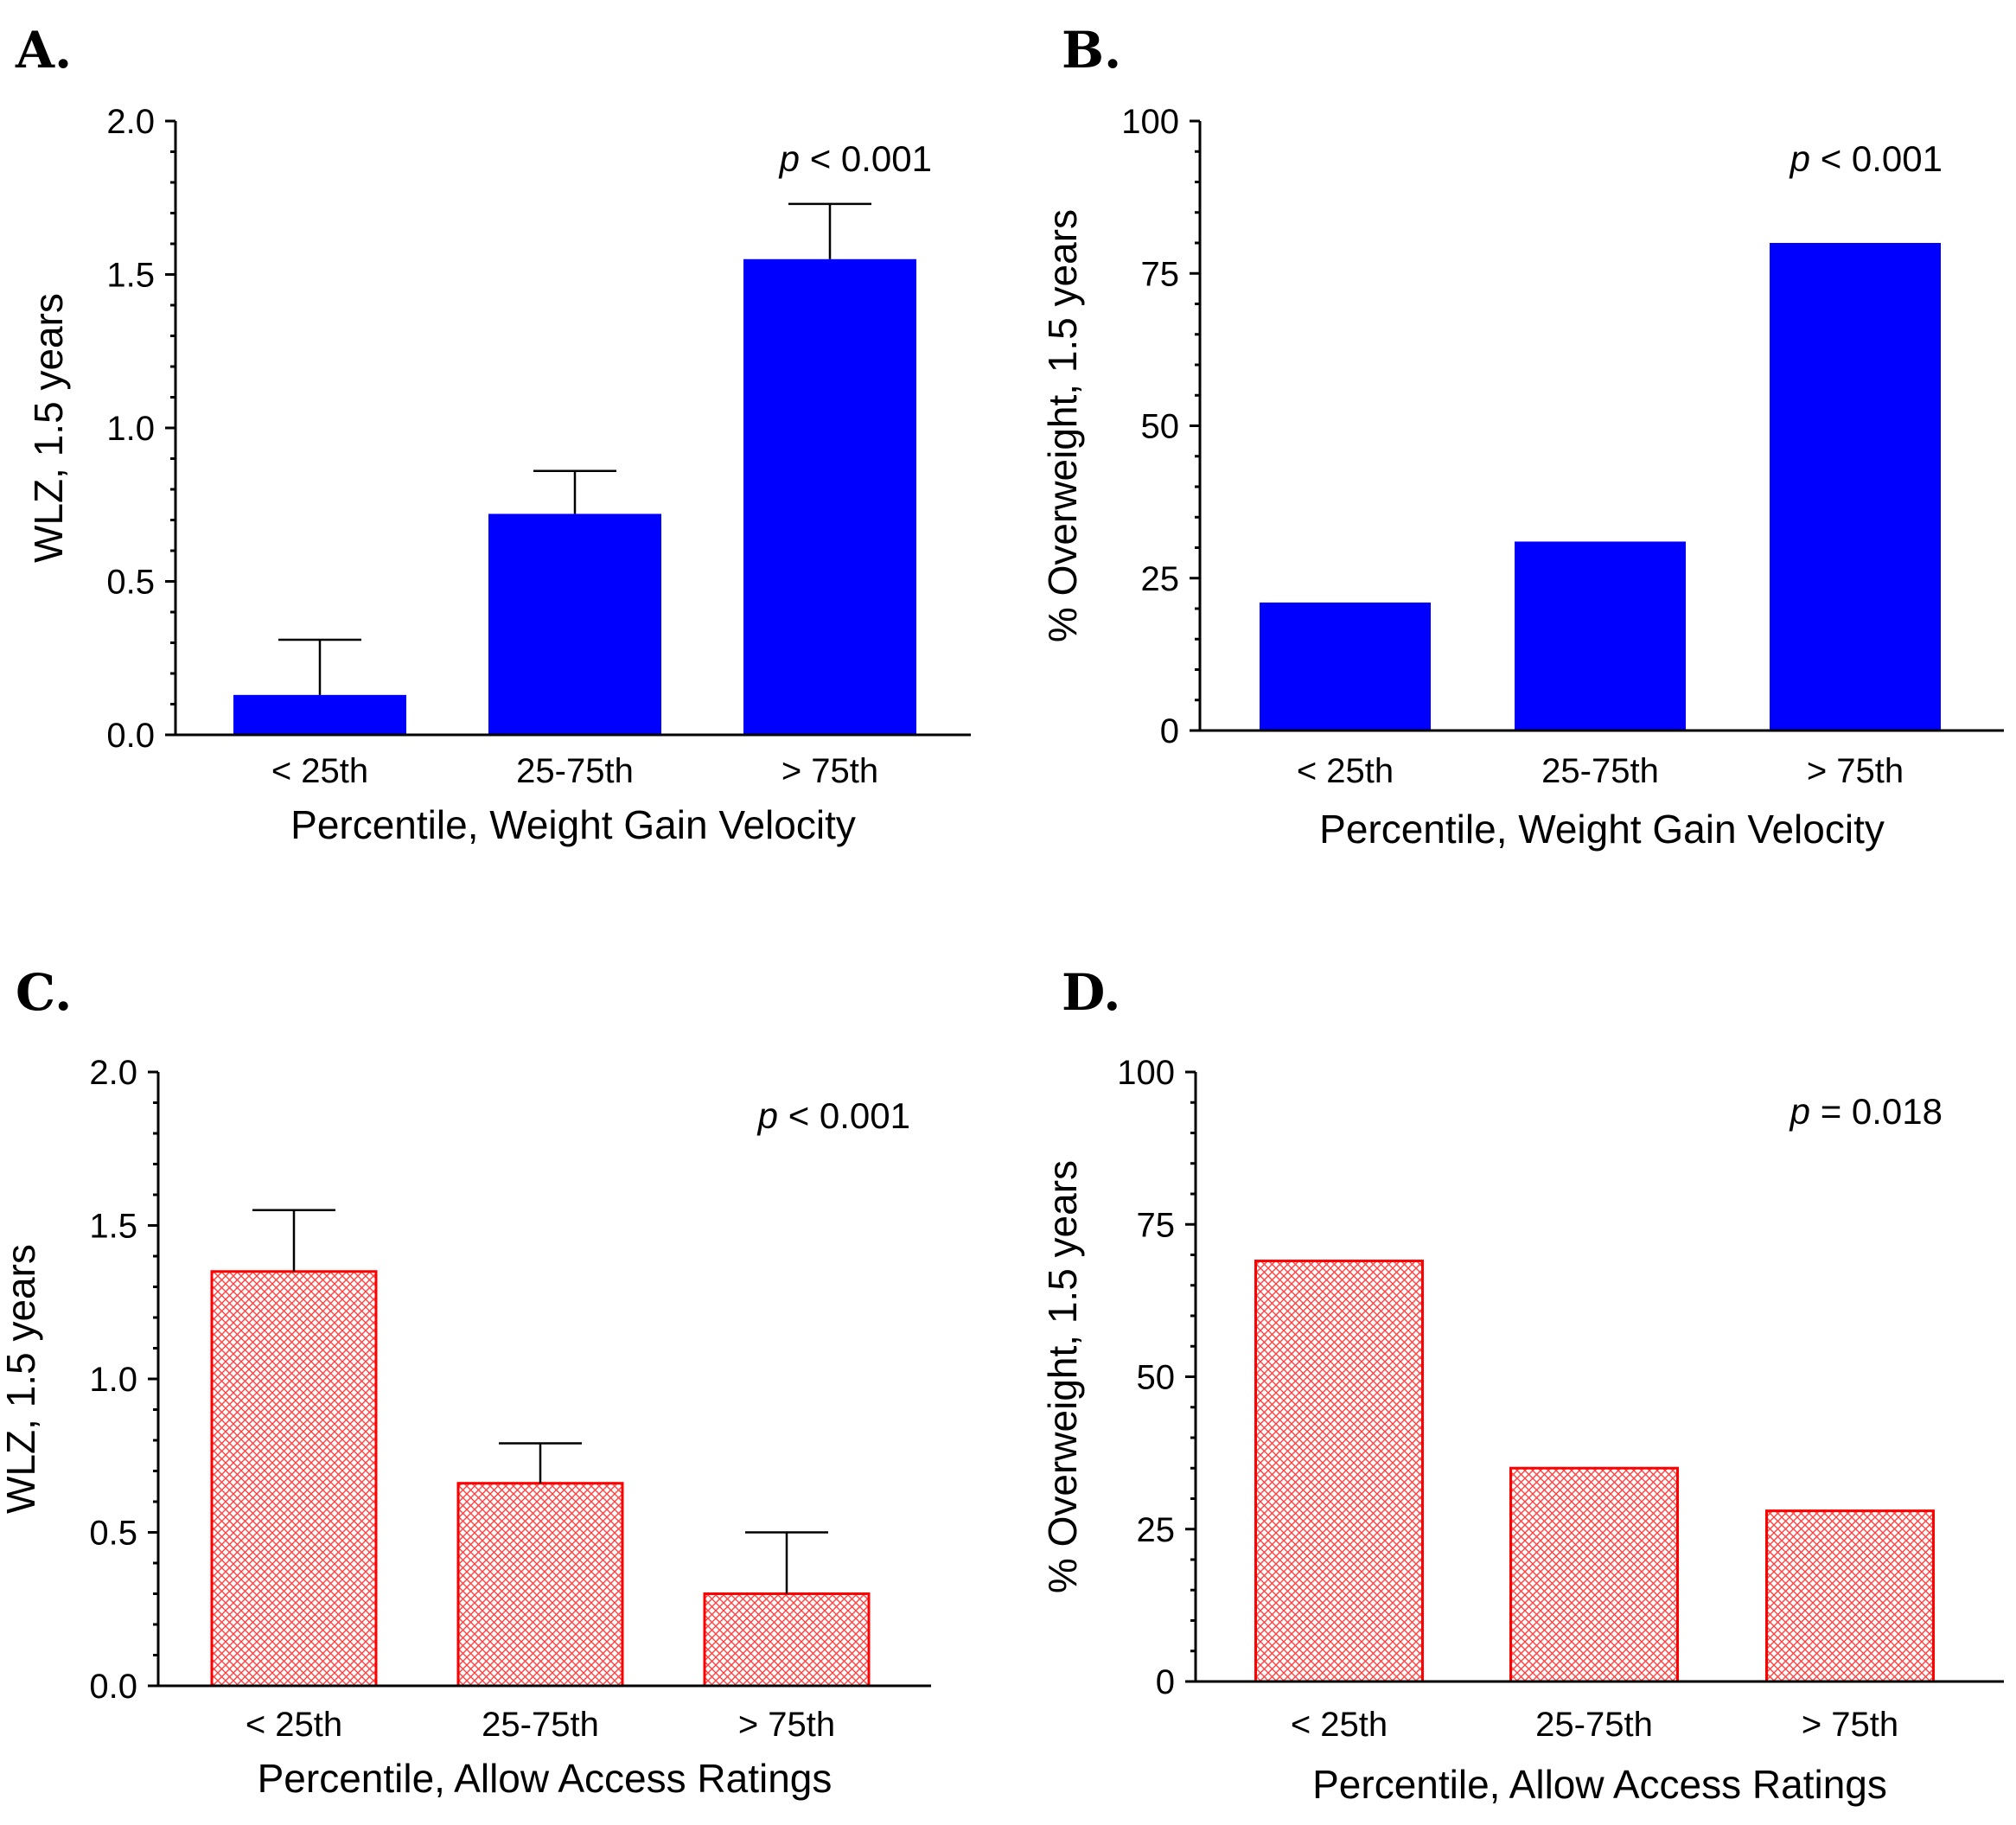 The width and height of the screenshot is (2016, 1825). Describe the element at coordinates (43, 50) in the screenshot. I see `panel-label: A.` at that location.